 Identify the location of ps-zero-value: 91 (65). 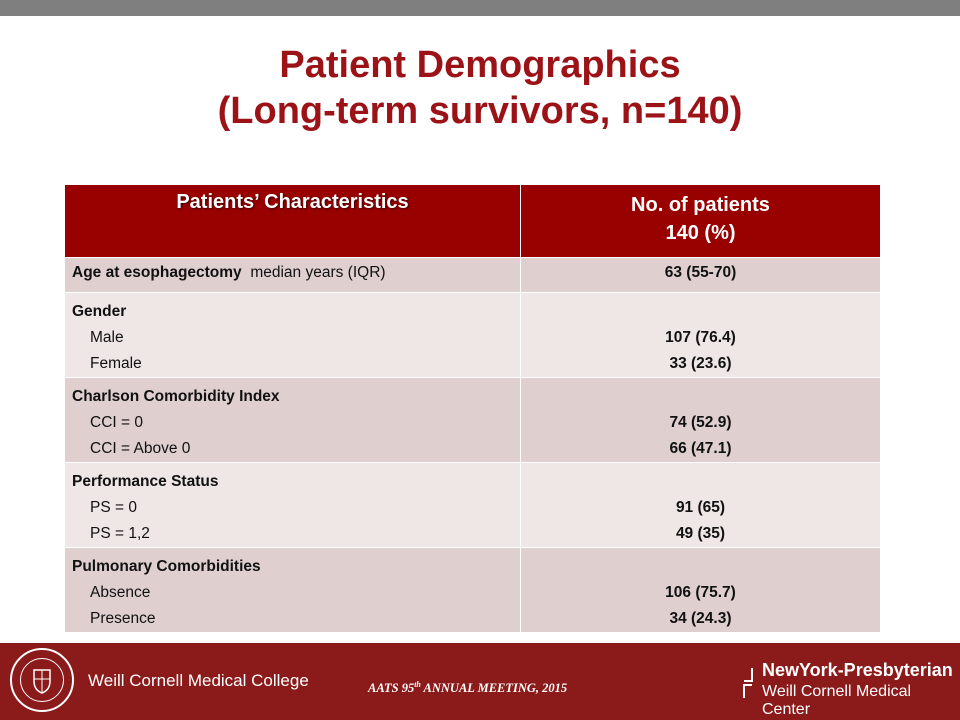
(700, 507).